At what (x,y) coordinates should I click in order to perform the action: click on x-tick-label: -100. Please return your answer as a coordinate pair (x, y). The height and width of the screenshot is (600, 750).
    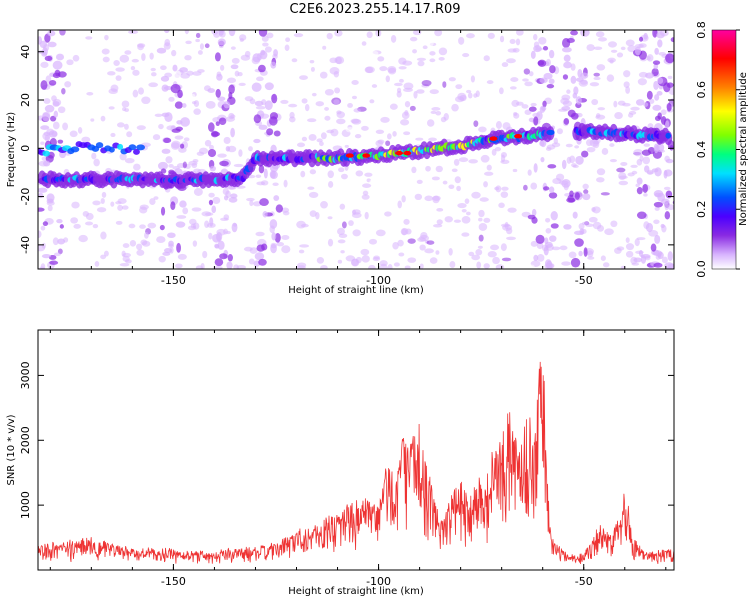
    Looking at the image, I should click on (378, 581).